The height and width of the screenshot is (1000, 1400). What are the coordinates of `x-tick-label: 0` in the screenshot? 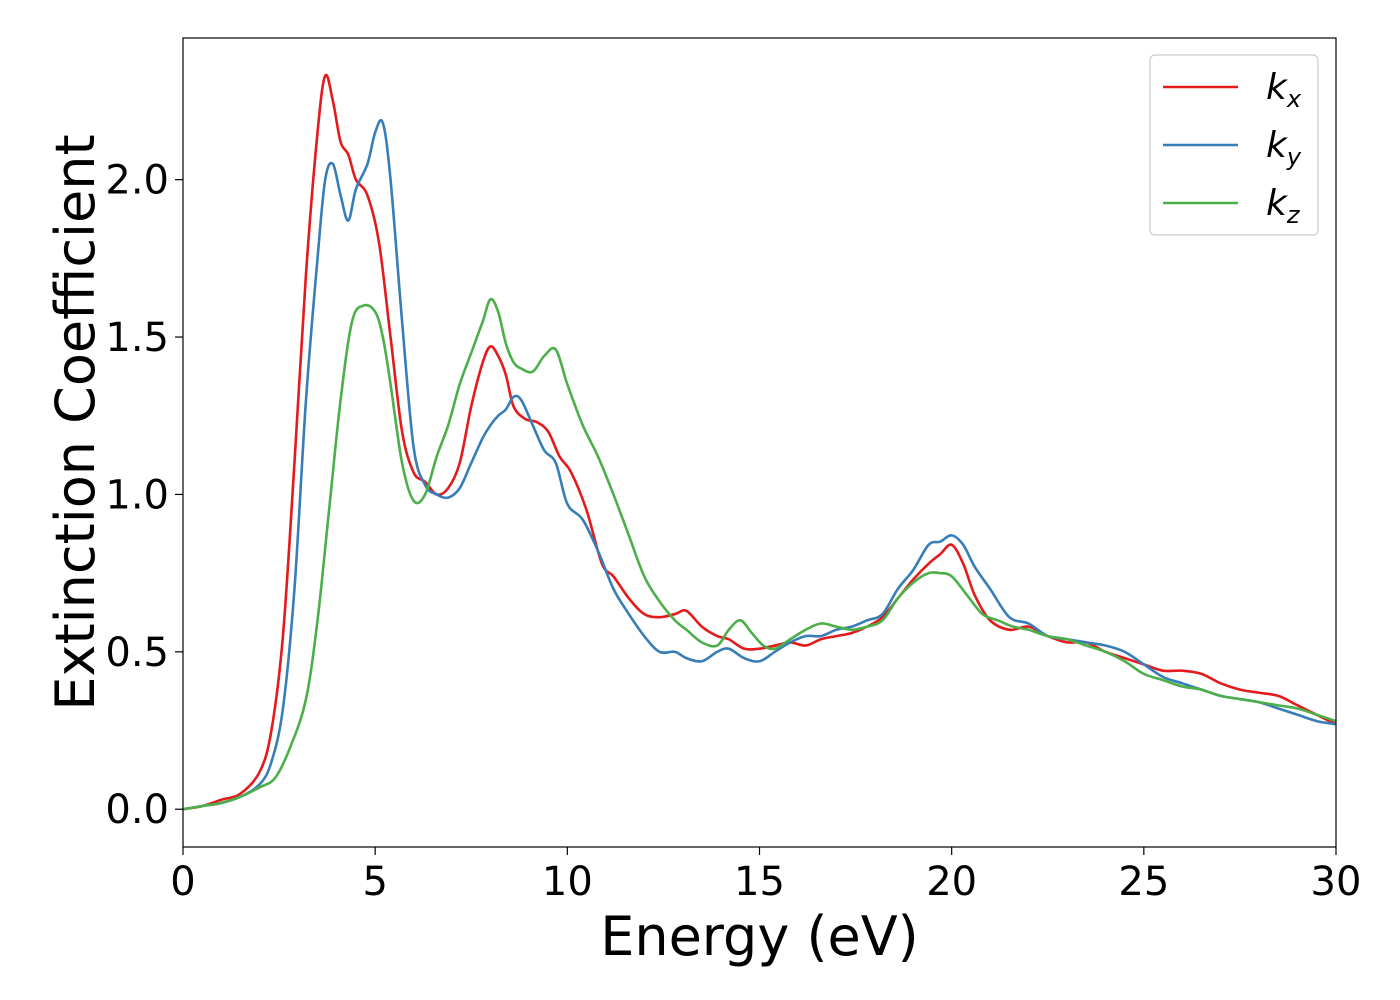 It's located at (182, 882).